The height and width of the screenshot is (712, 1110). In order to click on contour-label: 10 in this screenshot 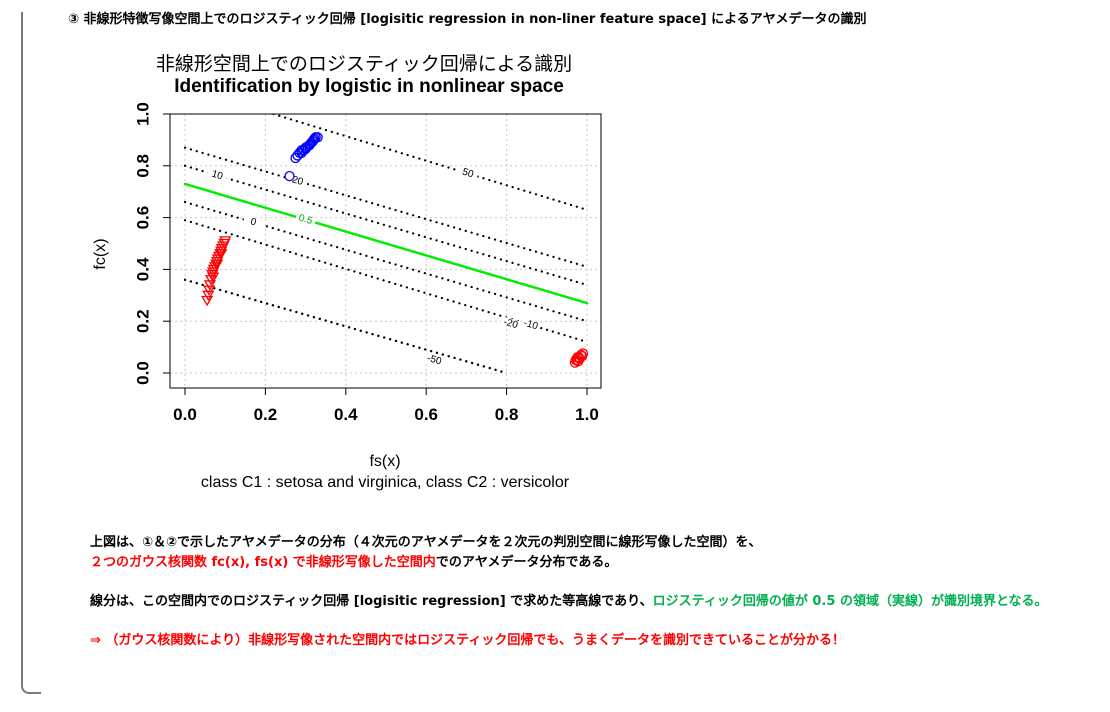, I will do `click(217, 176)`.